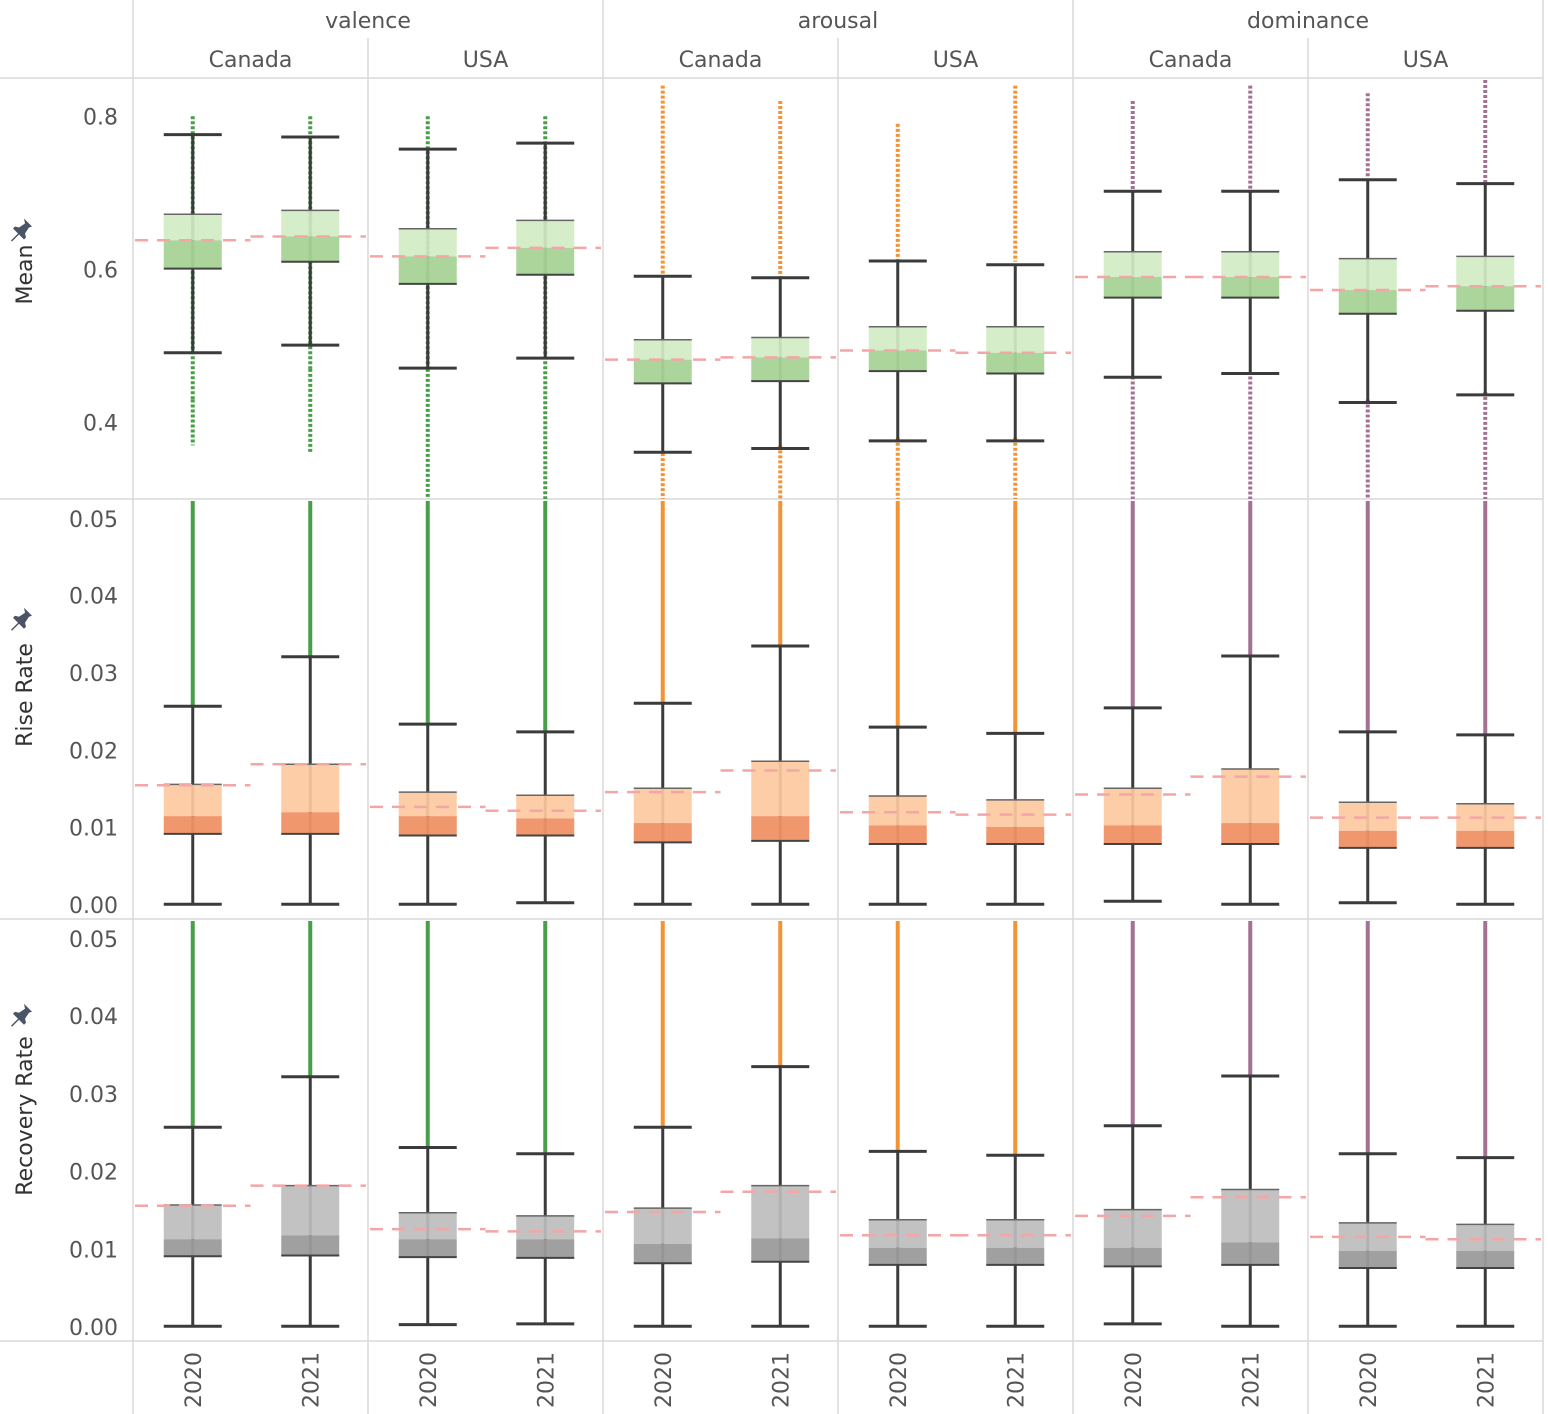 This screenshot has height=1414, width=1548. I want to click on y-tick-label: 0.01, so click(93, 829).